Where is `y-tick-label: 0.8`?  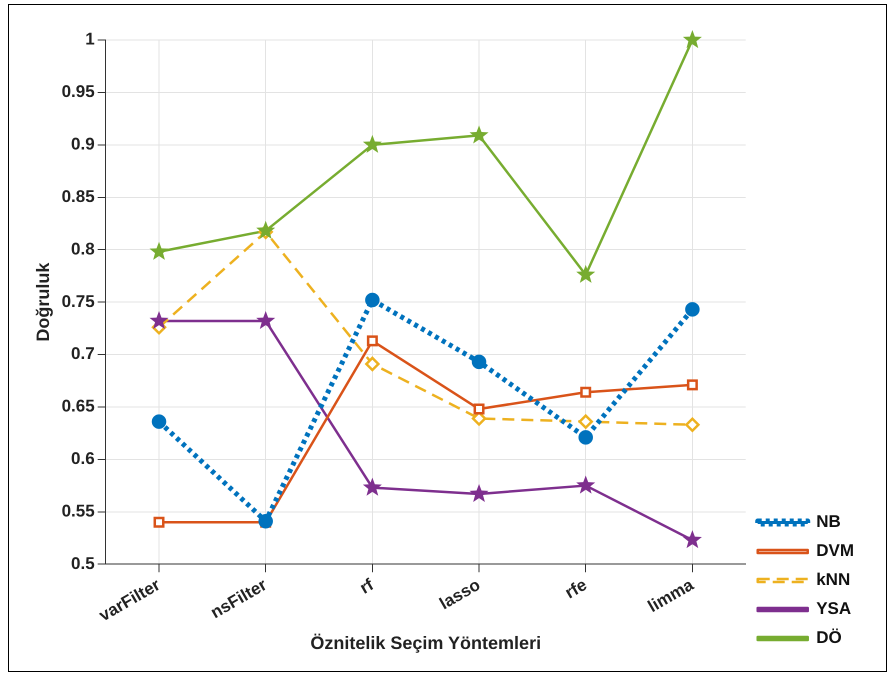
y-tick-label: 0.8 is located at coordinates (83, 248).